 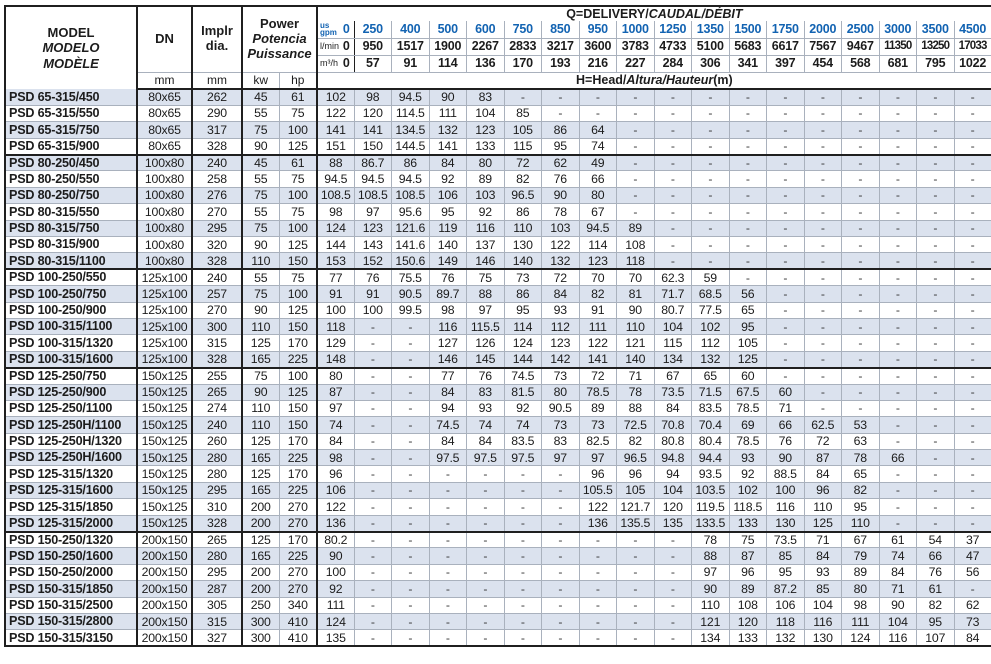 I want to click on impeller-dia-cell: 265, so click(x=217, y=539).